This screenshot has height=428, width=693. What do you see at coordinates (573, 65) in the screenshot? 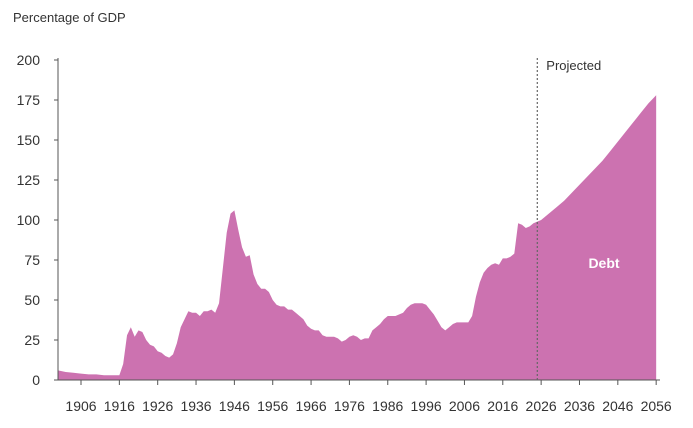
I see `projected-label: Projected` at bounding box center [573, 65].